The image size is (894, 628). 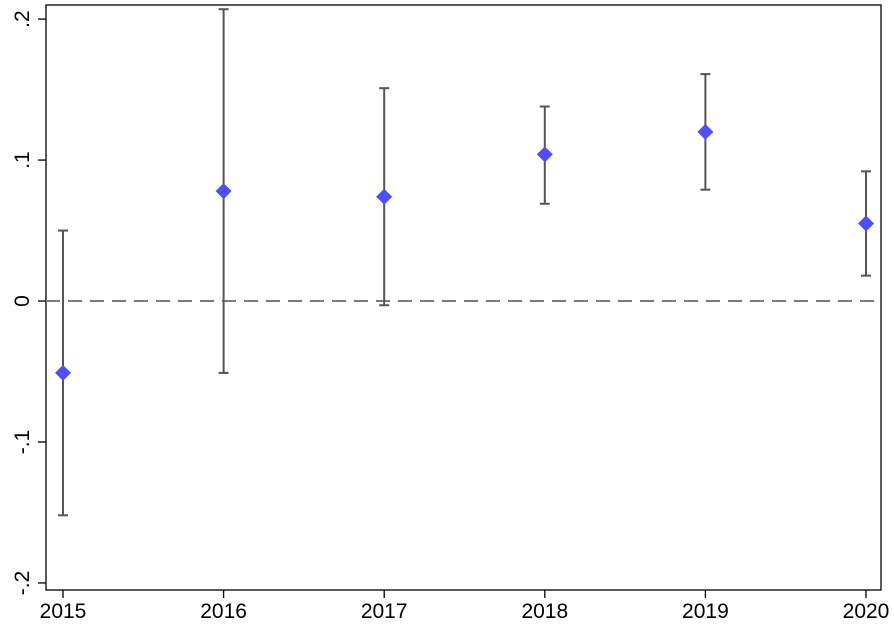 I want to click on x-axis: 2015 2016 2017 2018 2019 2020, so click(x=465, y=606).